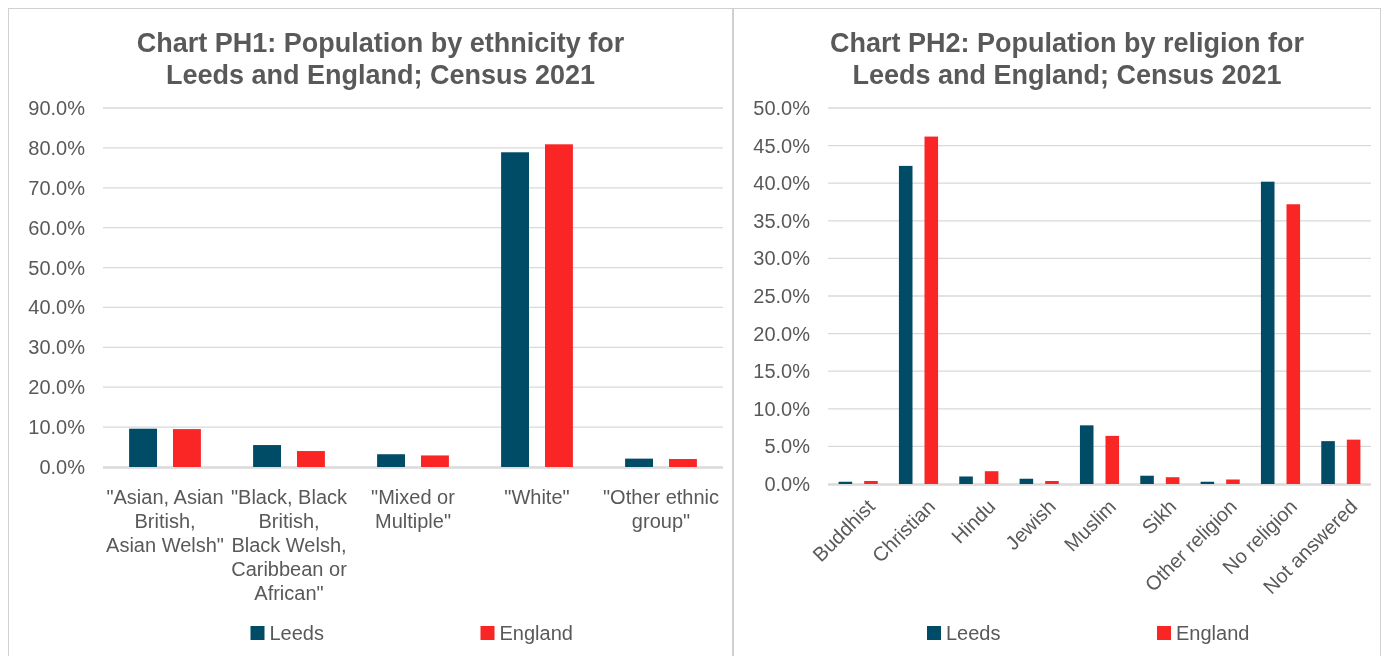 The width and height of the screenshot is (1389, 656). I want to click on y-tick-label: 15.0%, so click(782, 371).